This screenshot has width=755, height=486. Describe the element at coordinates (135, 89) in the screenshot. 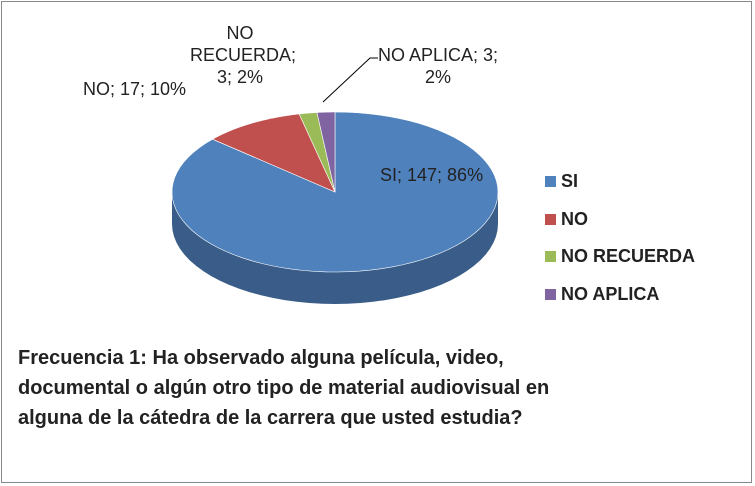

I see `data-label: NO; 17; 10%` at that location.